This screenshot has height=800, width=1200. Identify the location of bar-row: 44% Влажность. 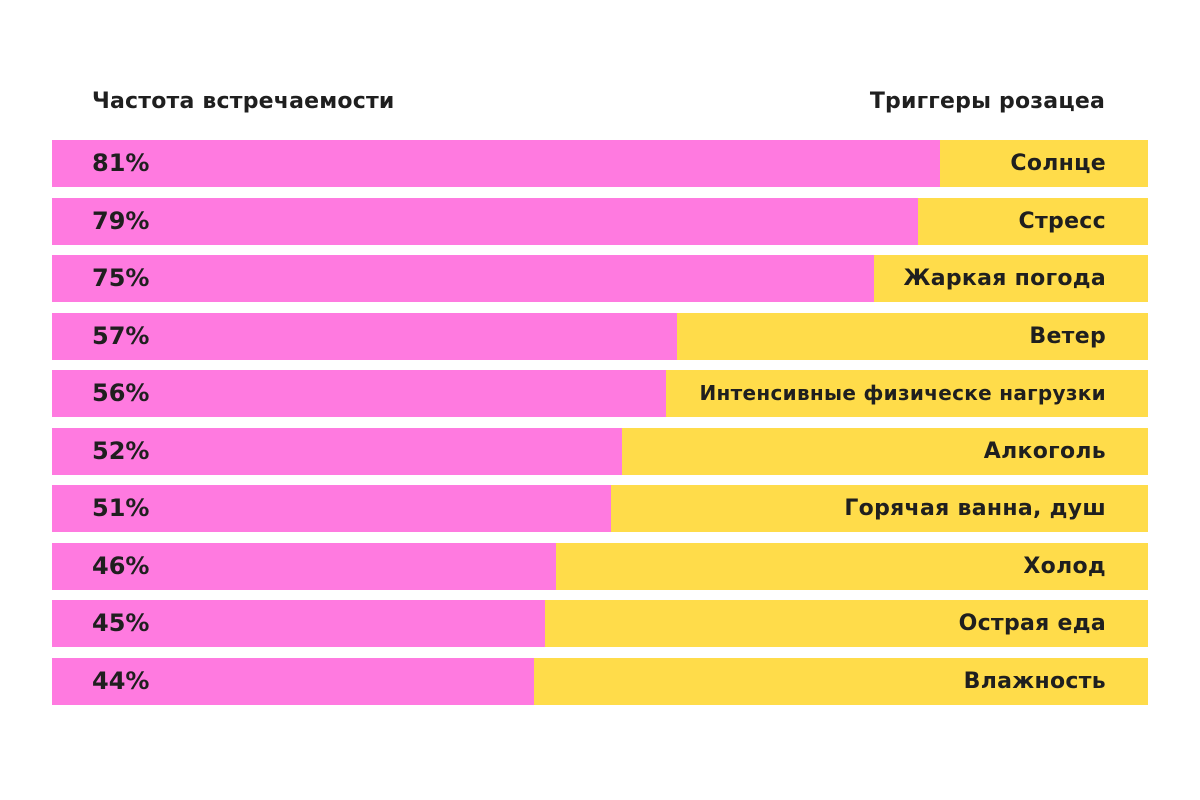
(600, 681).